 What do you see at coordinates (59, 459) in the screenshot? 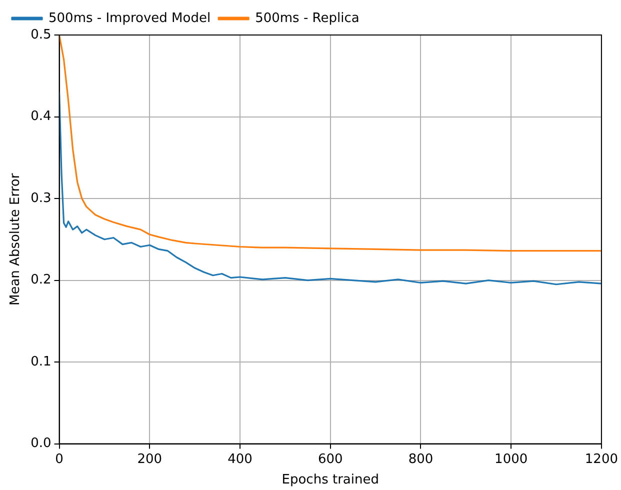
I see `x-tick-label: 0` at bounding box center [59, 459].